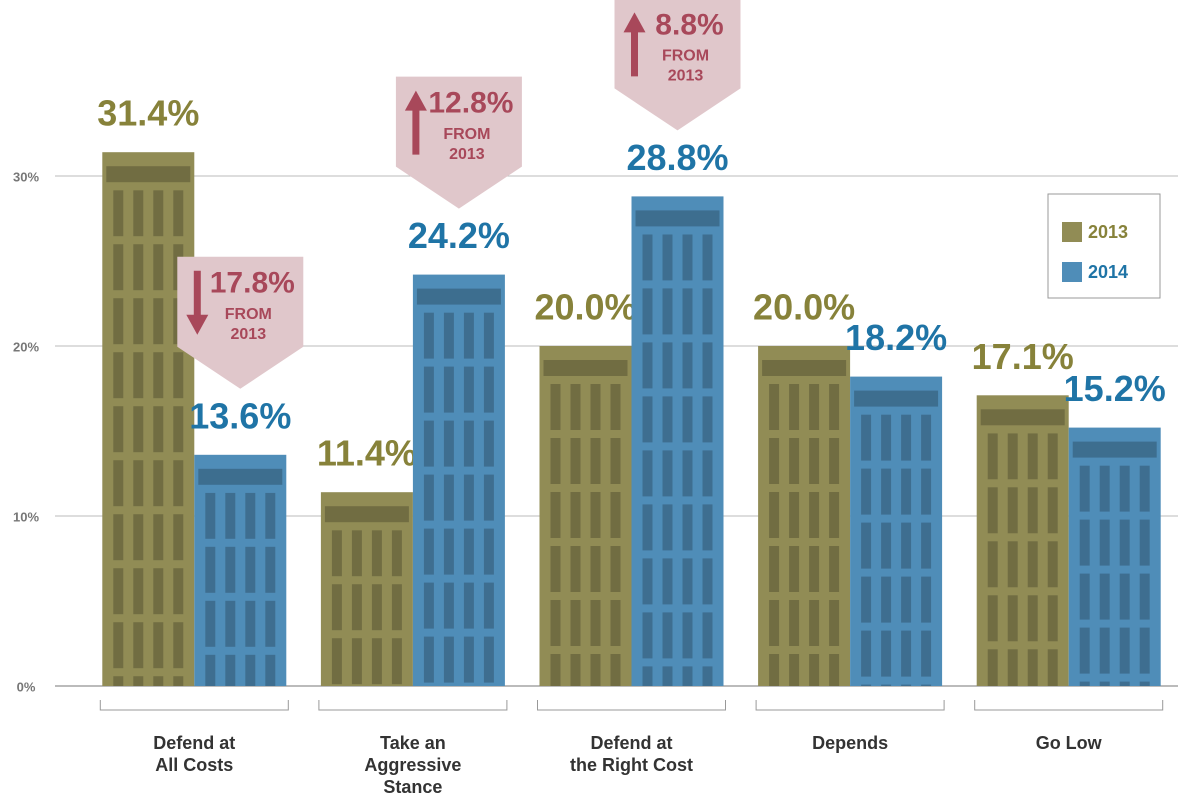  I want to click on x-tick-label: Defend at the Right Cost, so click(631, 754).